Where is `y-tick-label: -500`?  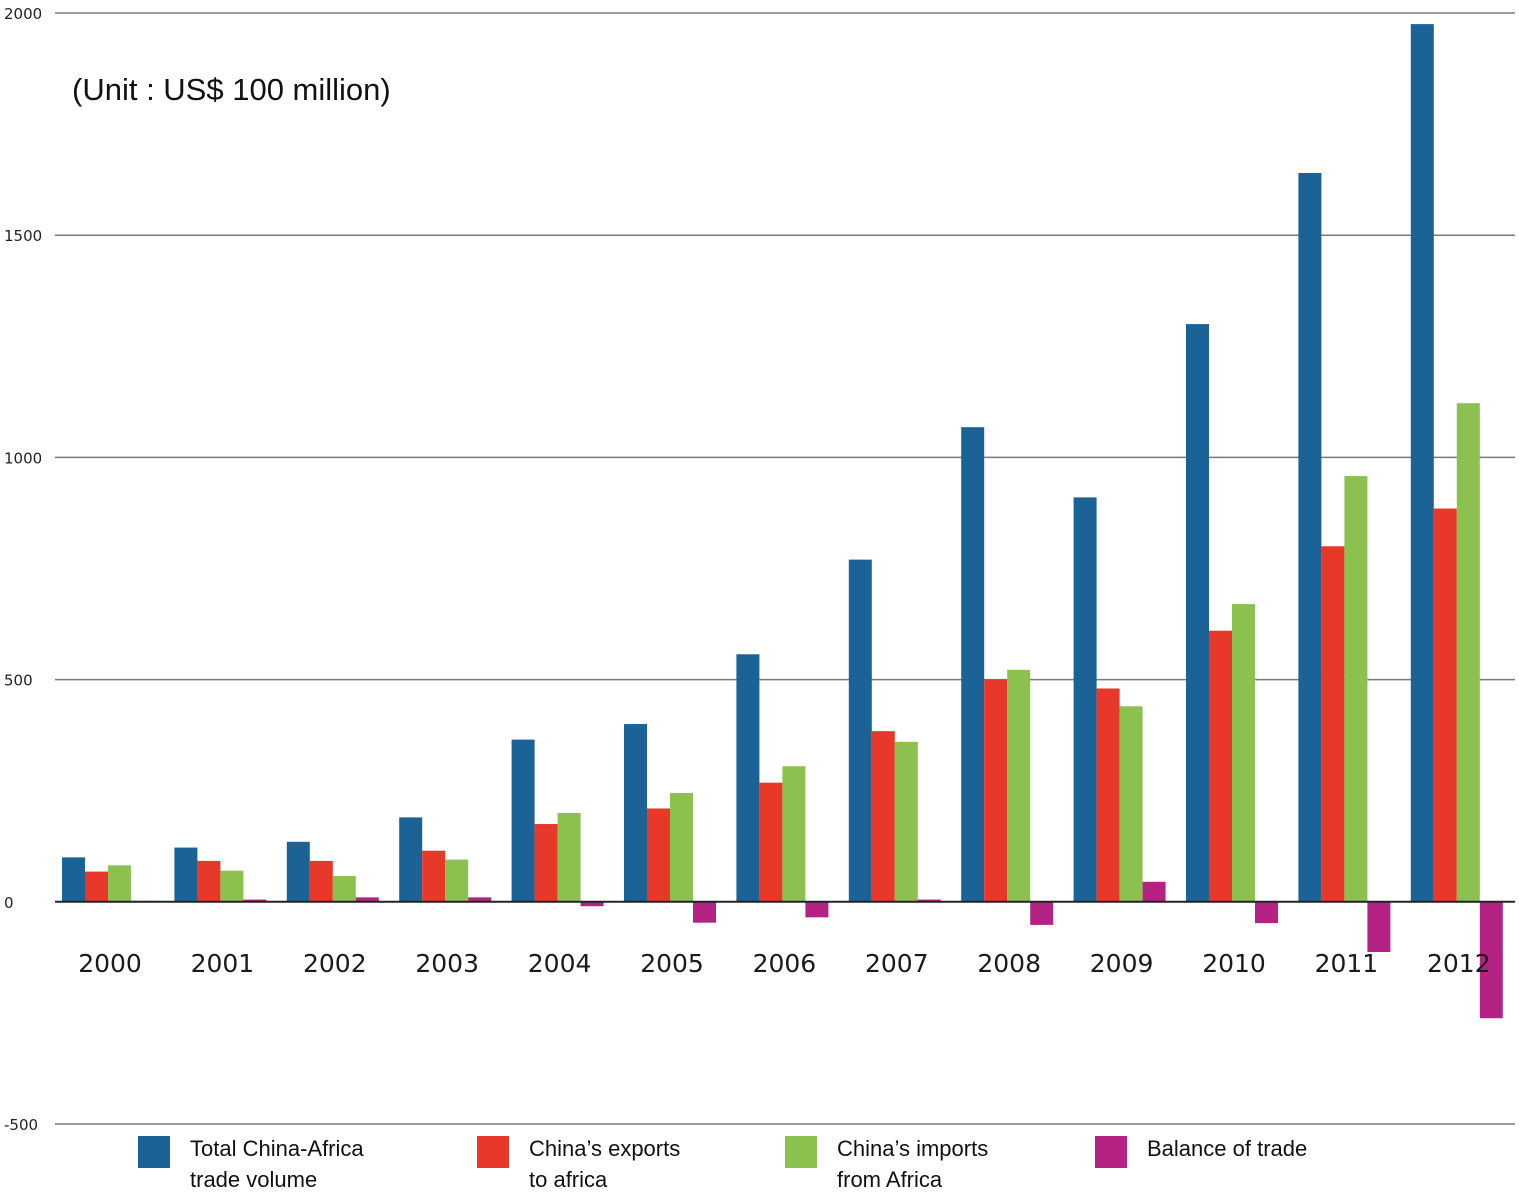 y-tick-label: -500 is located at coordinates (21, 1124).